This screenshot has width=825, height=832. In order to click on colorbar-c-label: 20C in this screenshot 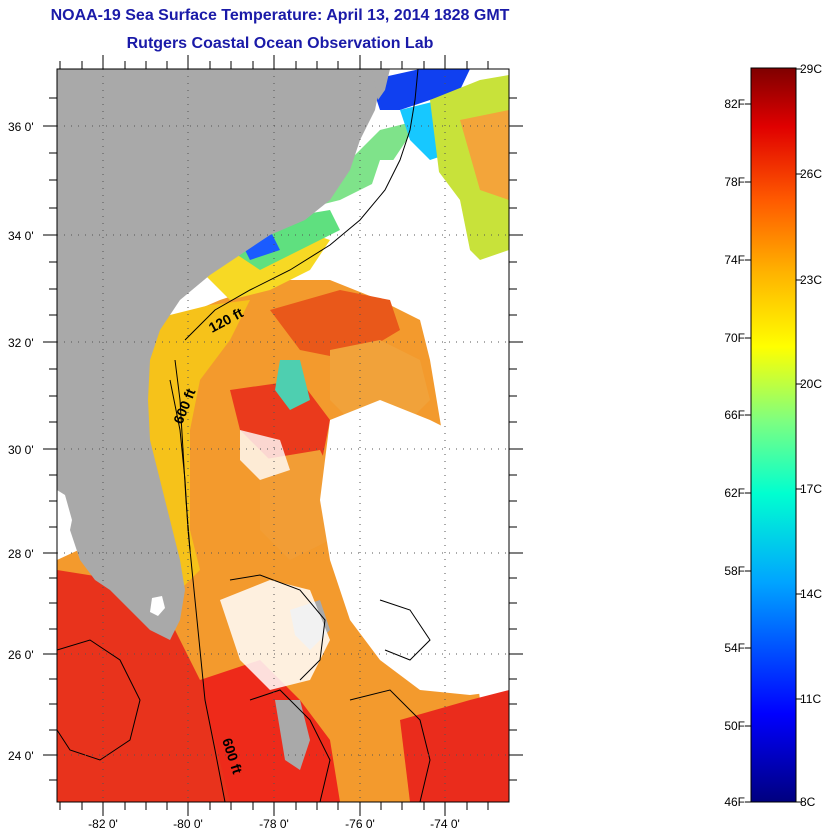, I will do `click(811, 384)`.